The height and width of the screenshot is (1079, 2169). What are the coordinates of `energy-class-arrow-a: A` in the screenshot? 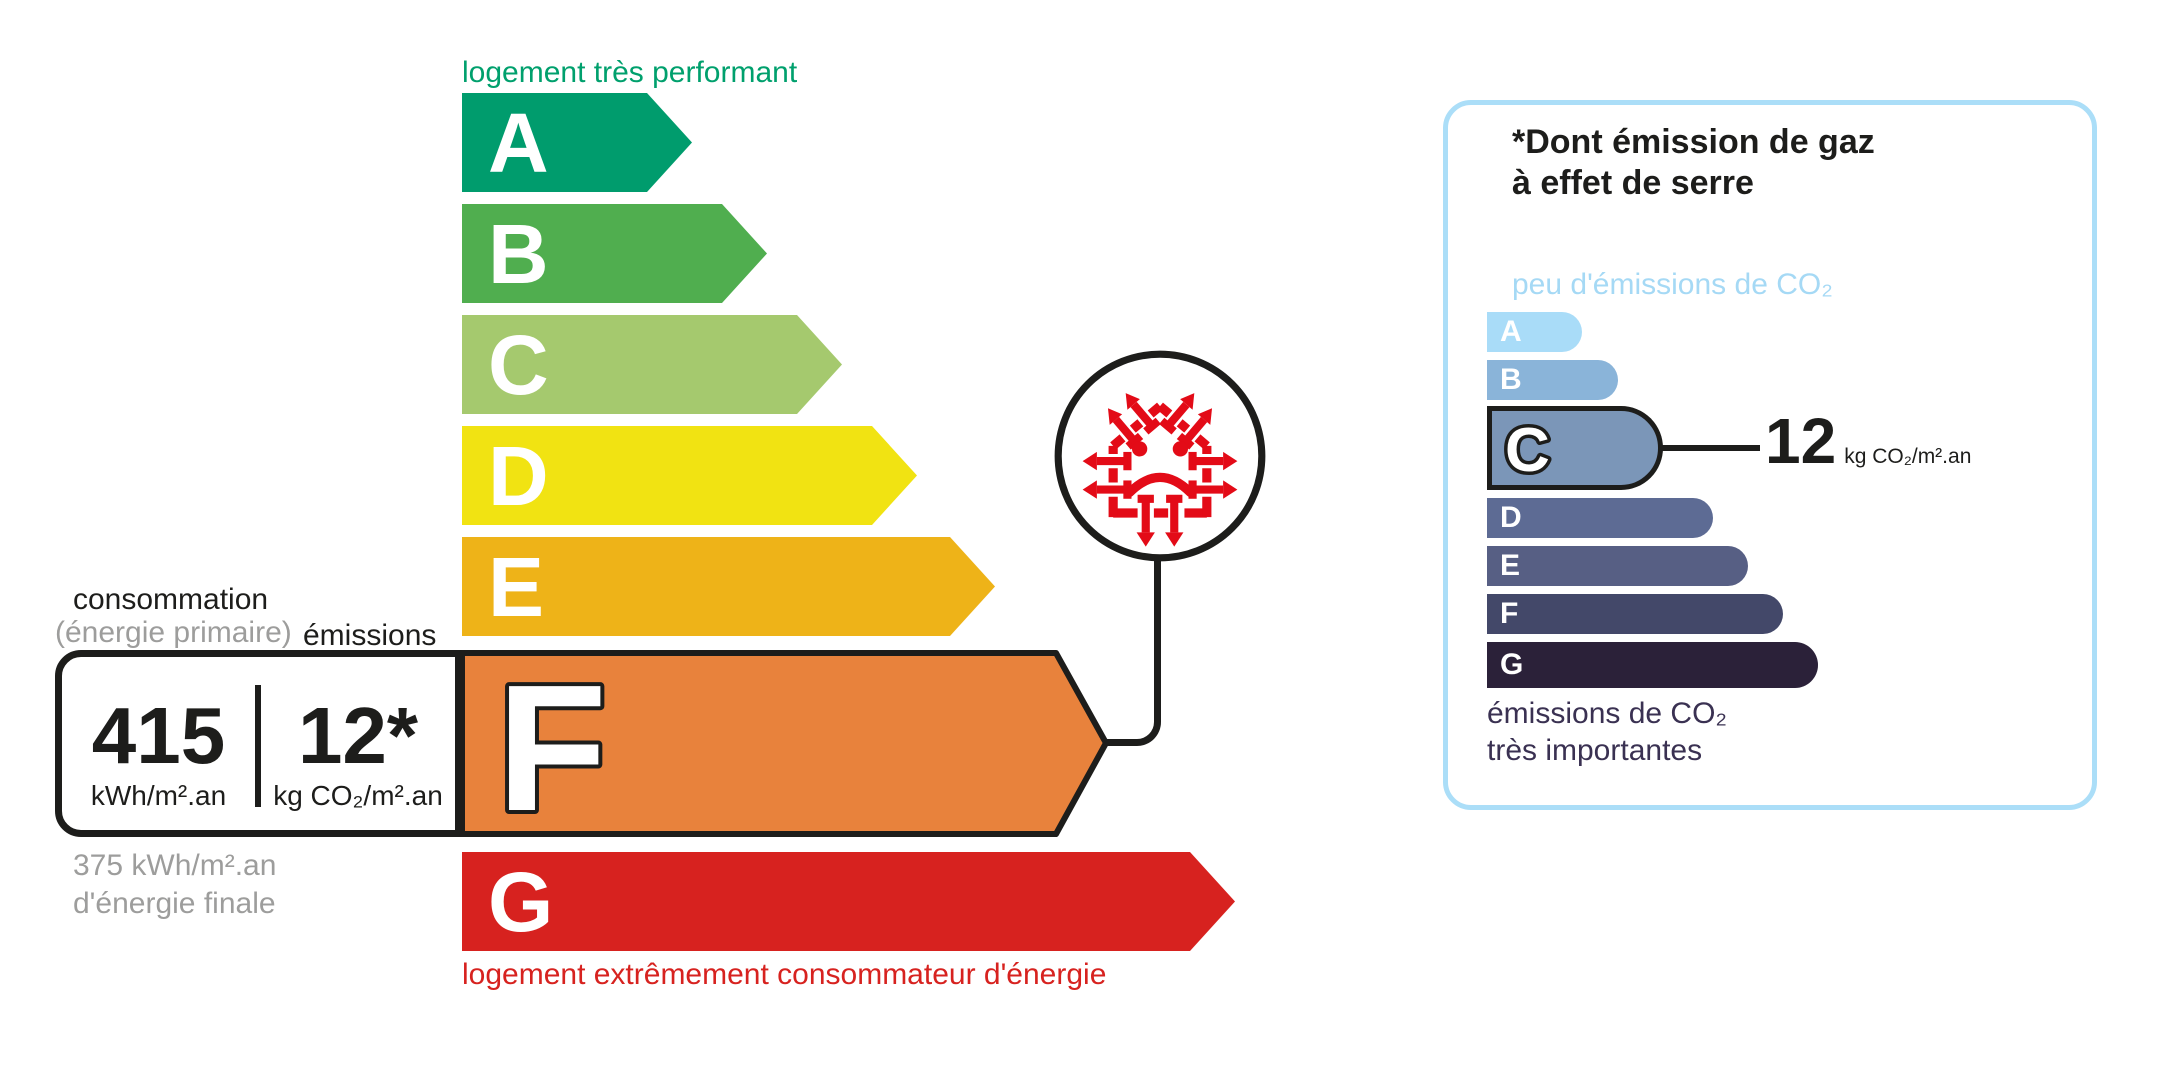 It's located at (577, 142).